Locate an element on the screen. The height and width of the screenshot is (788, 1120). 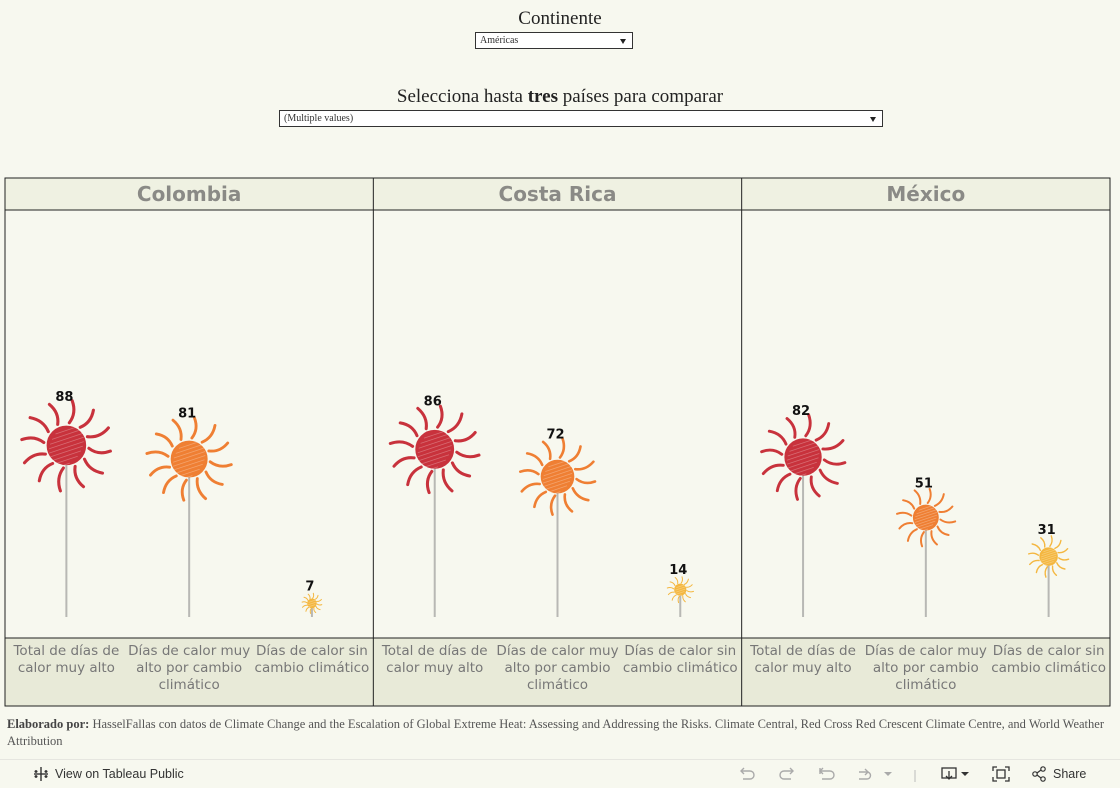
view-on-tableau-button: View on Tableau Public is located at coordinates (108, 774).